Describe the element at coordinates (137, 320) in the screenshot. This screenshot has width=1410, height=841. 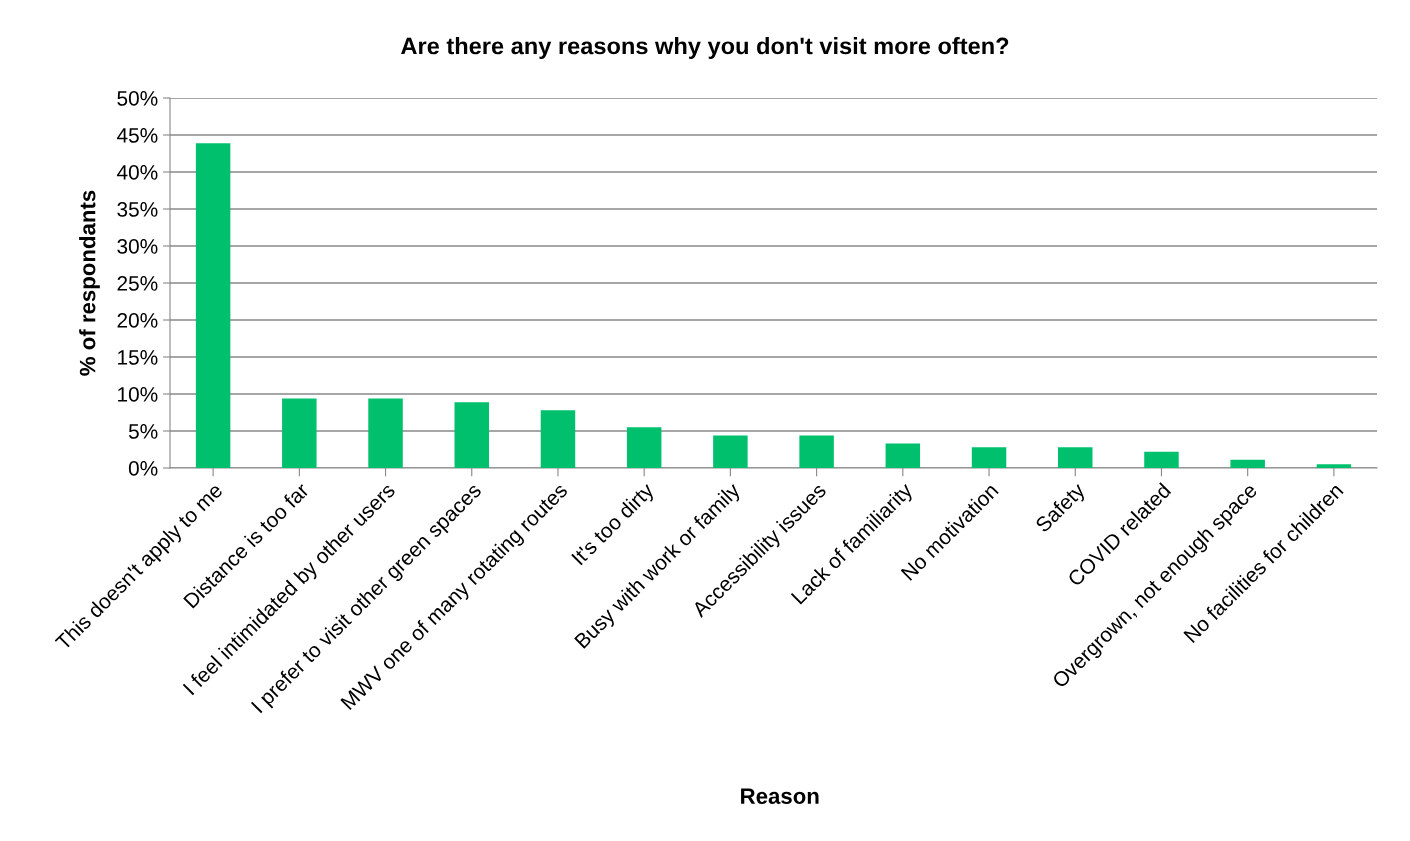
I see `y-tick-label: 20%` at that location.